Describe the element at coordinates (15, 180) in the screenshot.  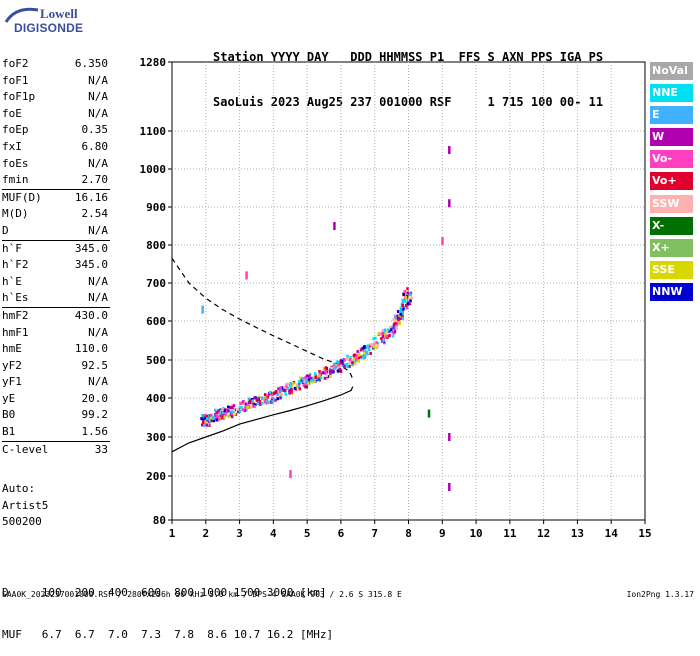
I see `param-label: fmin` at that location.